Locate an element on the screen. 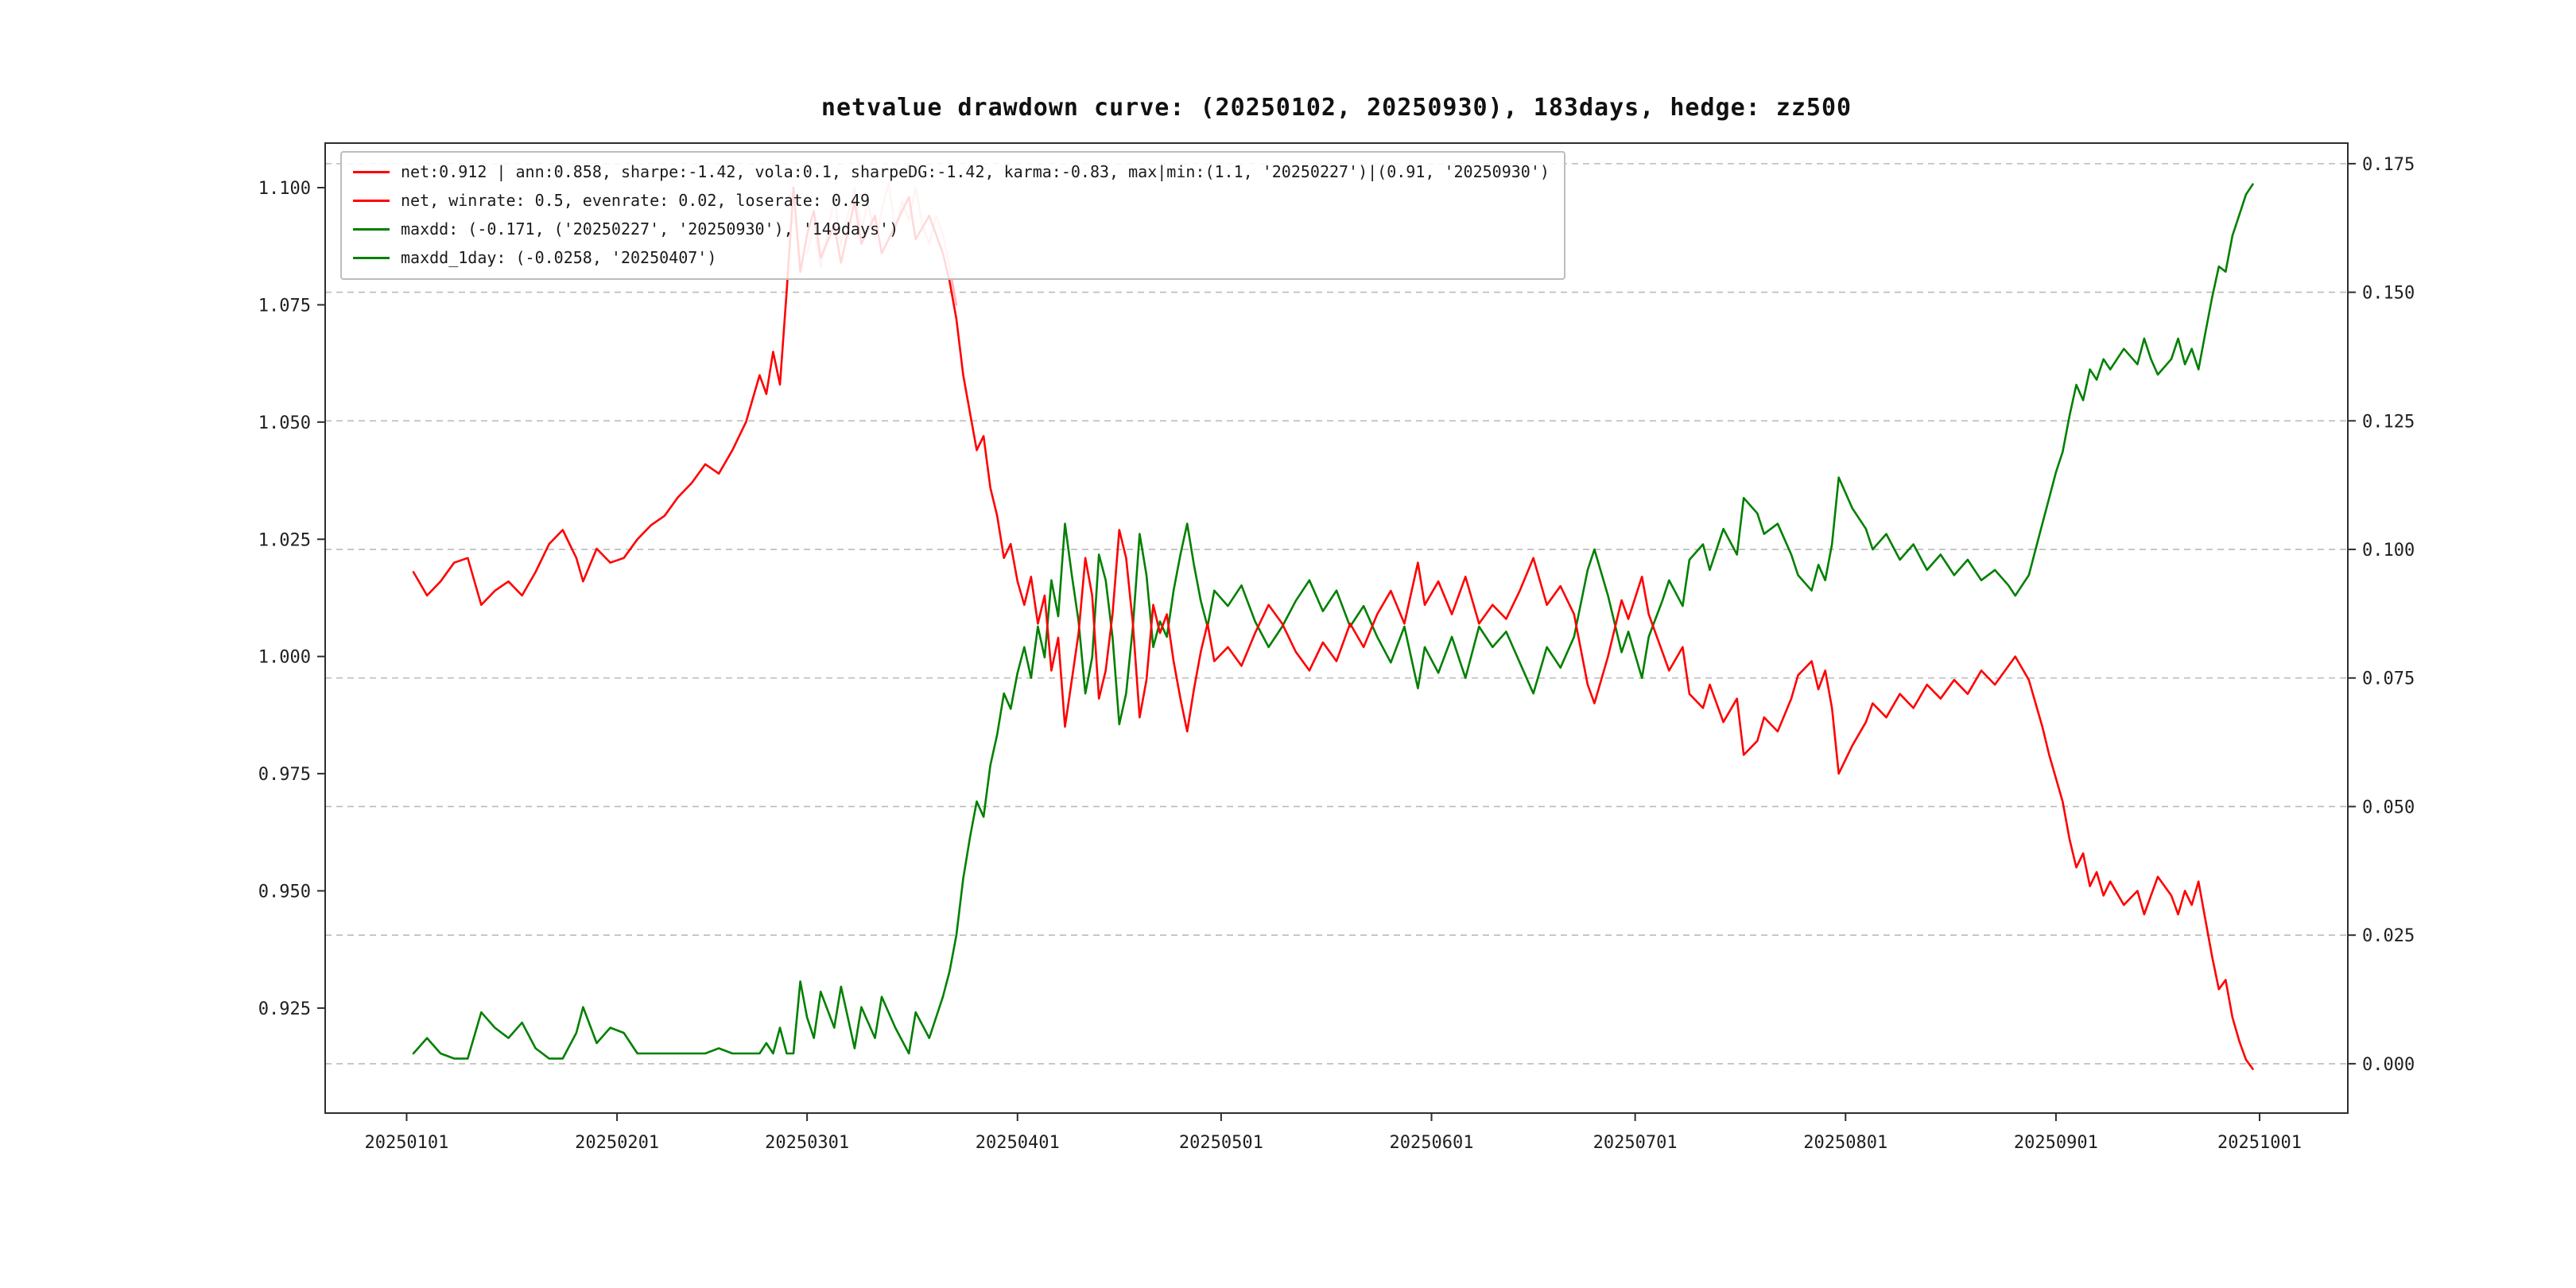  left-tick-label: 0.975 is located at coordinates (284, 775).